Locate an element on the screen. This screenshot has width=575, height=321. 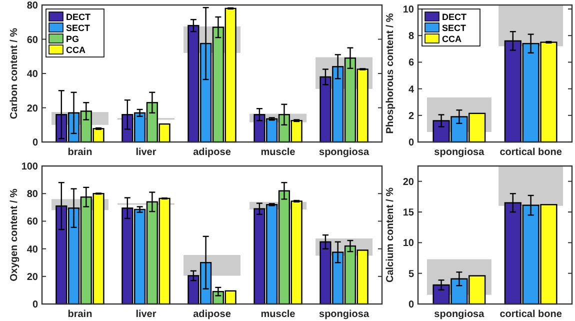
y-axis-title: Calcium content / % is located at coordinates (390, 235).